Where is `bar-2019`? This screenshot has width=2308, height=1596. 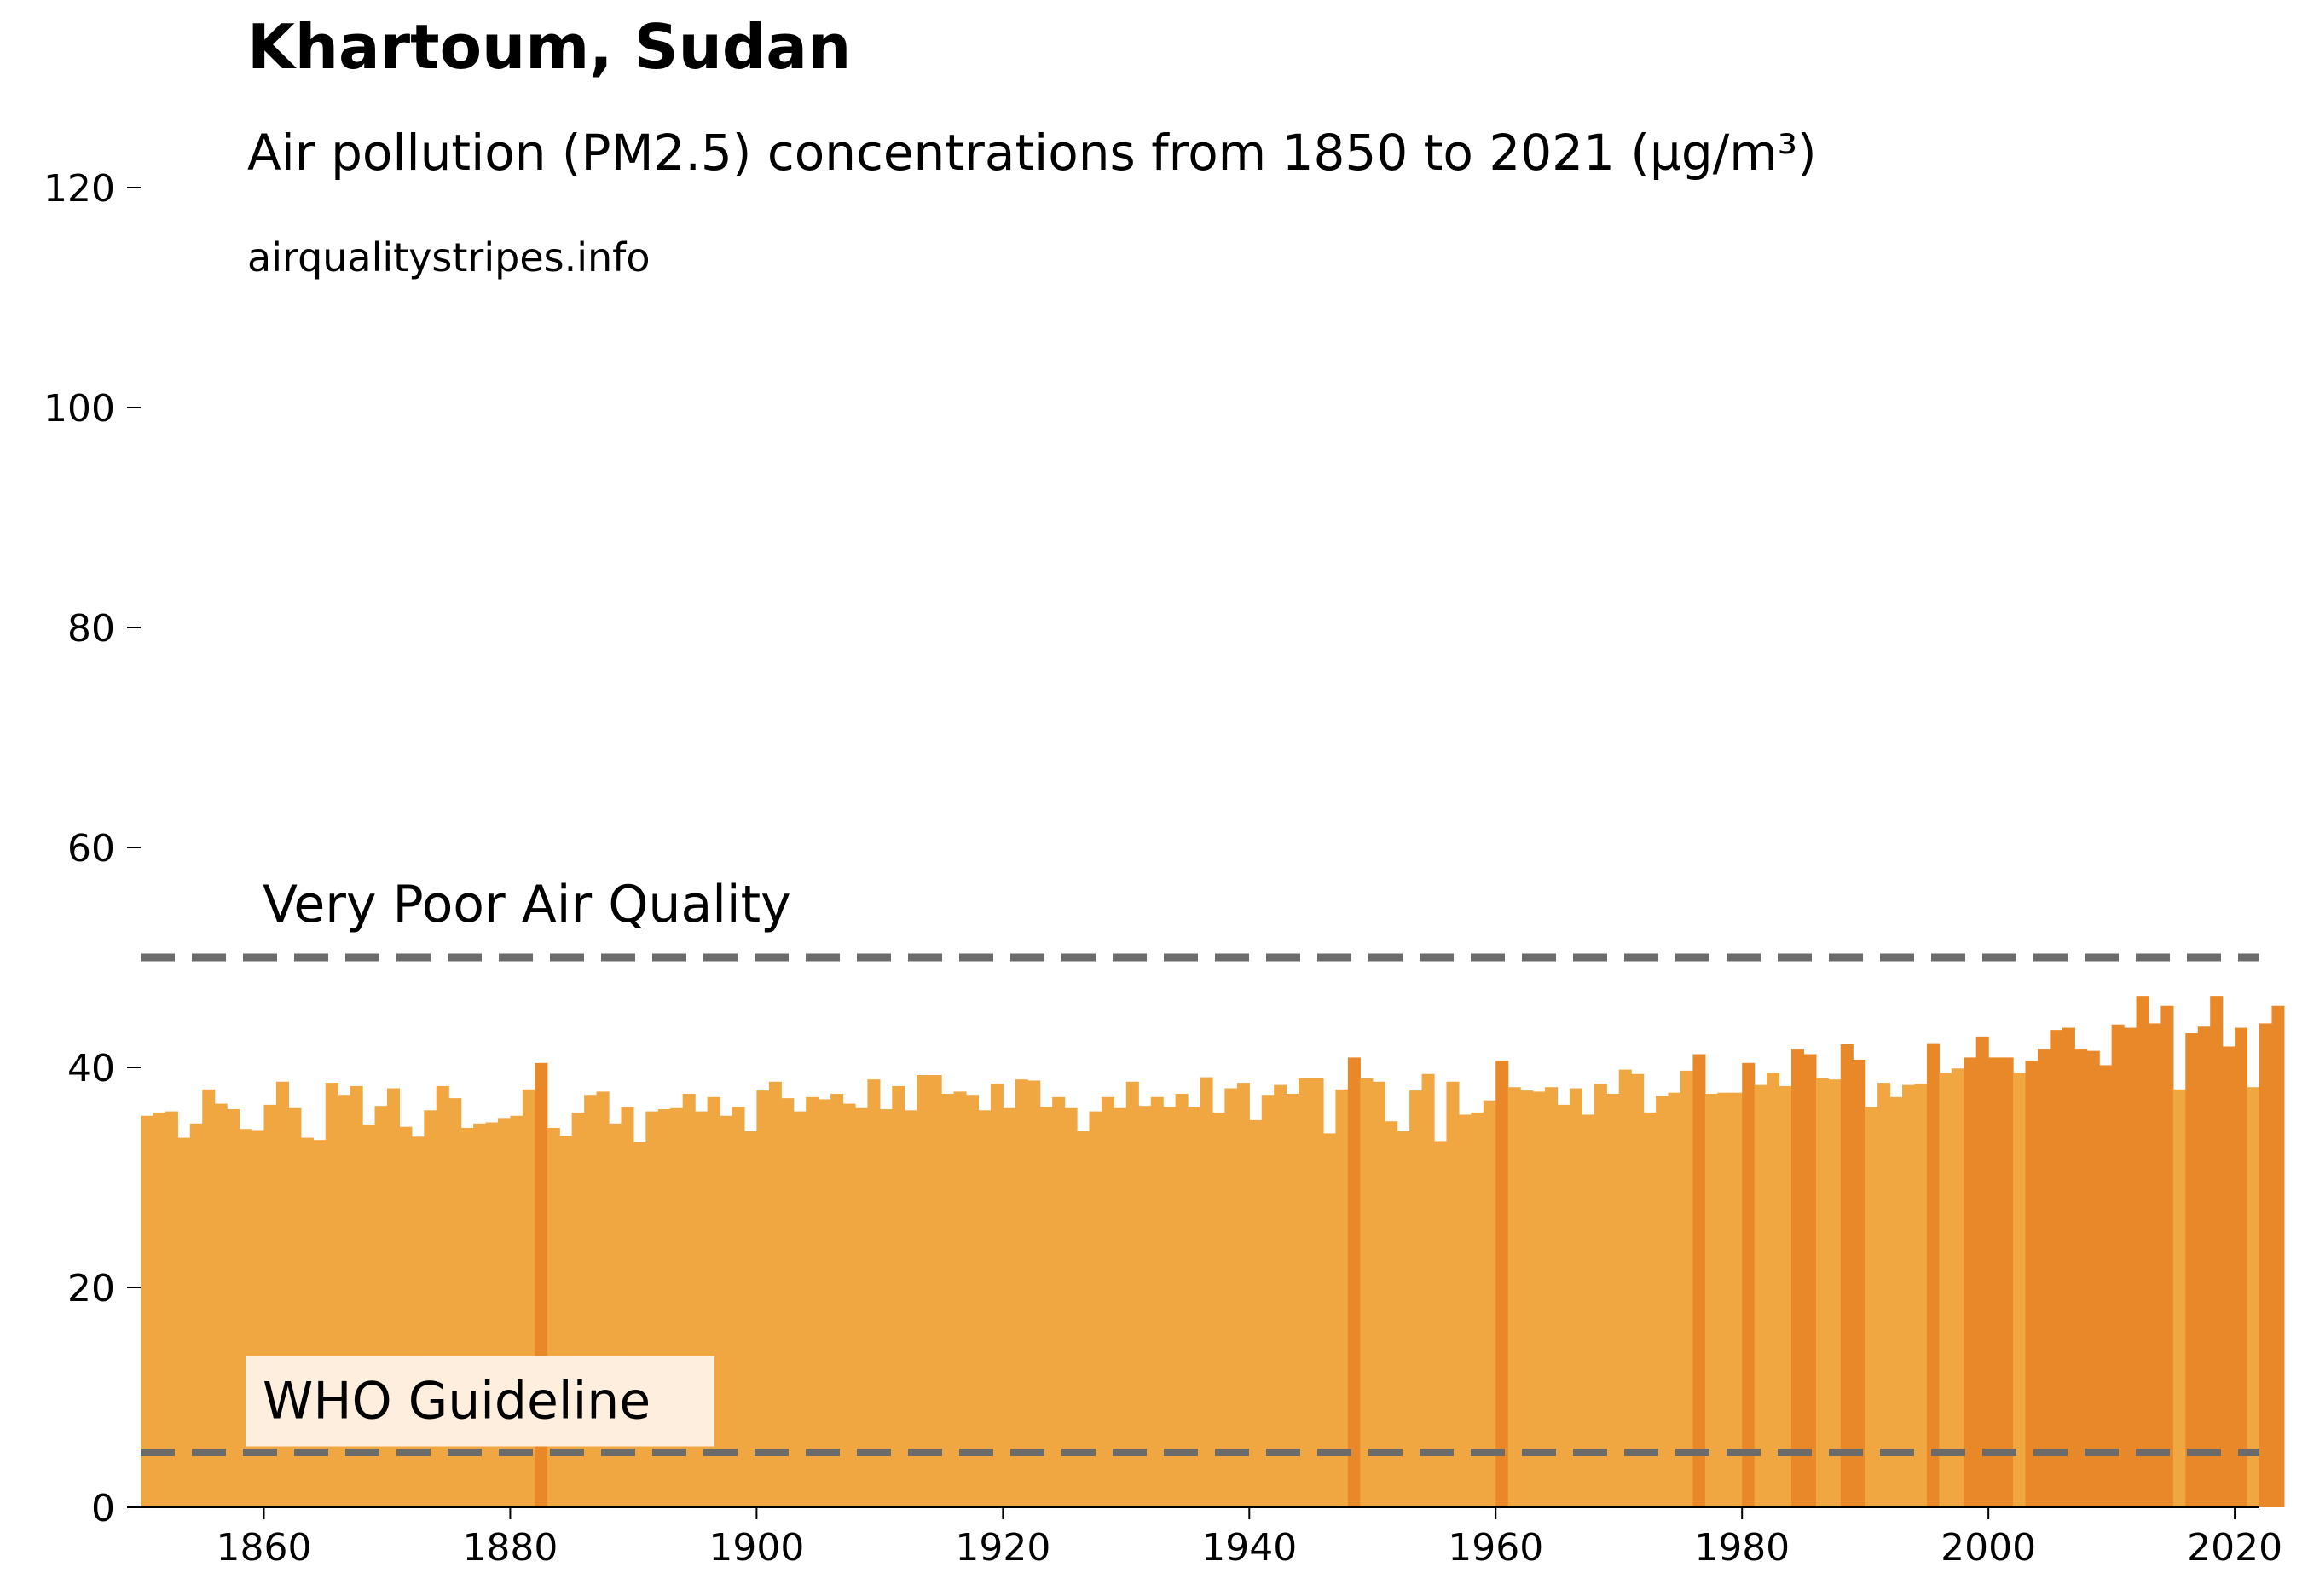 bar-2019 is located at coordinates (2229, 1276).